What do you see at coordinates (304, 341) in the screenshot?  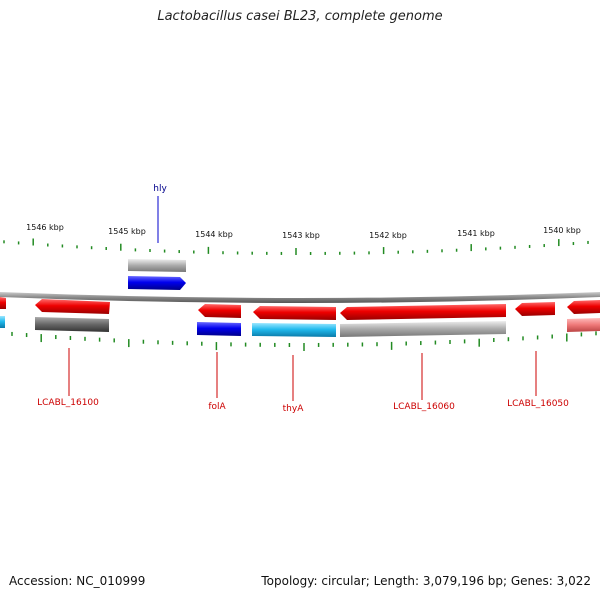 I see `inner-tick-marks` at bounding box center [304, 341].